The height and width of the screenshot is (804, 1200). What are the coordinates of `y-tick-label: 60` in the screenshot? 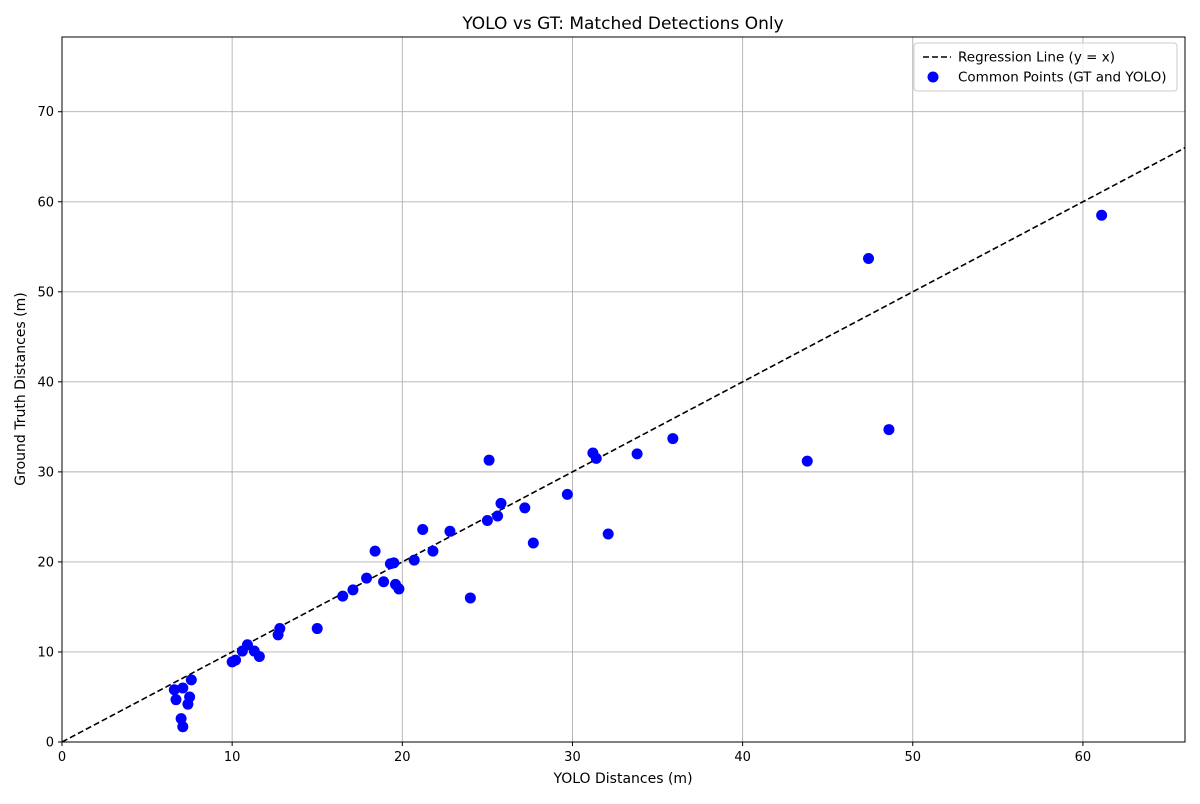 It's located at (45, 202).